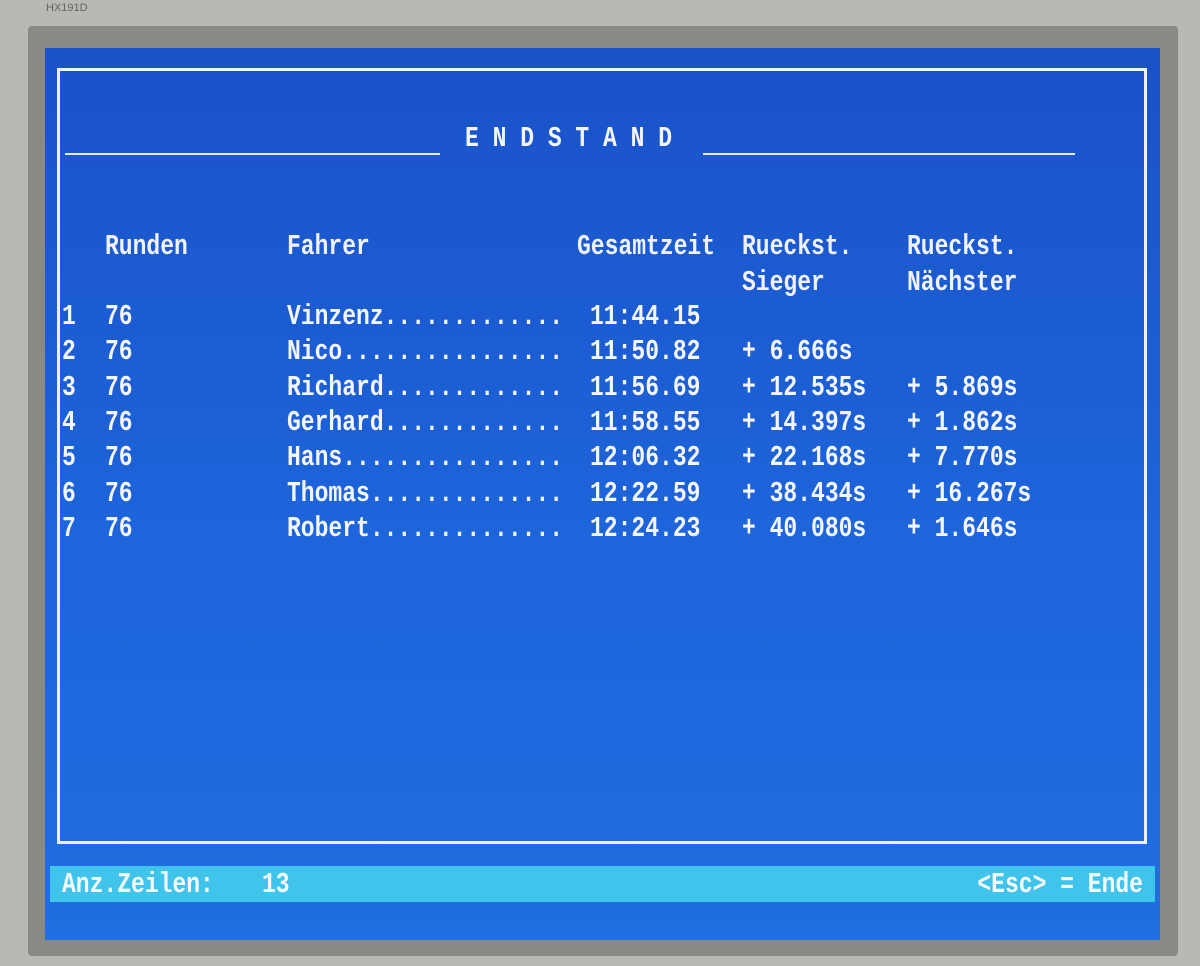 Image resolution: width=1200 pixels, height=966 pixels. I want to click on cell-gap-winner: + 14.397s, so click(804, 422).